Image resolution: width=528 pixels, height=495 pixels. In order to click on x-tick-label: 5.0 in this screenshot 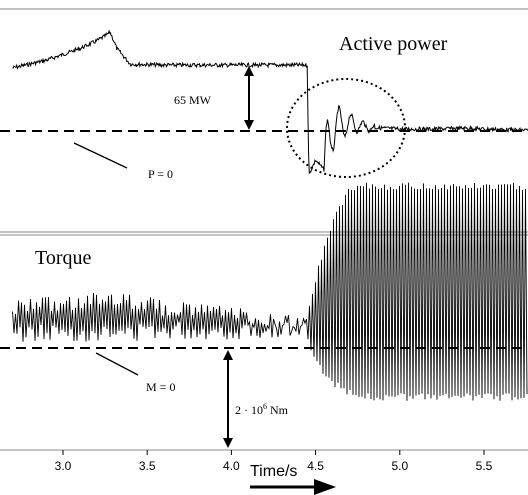, I will do `click(399, 466)`.